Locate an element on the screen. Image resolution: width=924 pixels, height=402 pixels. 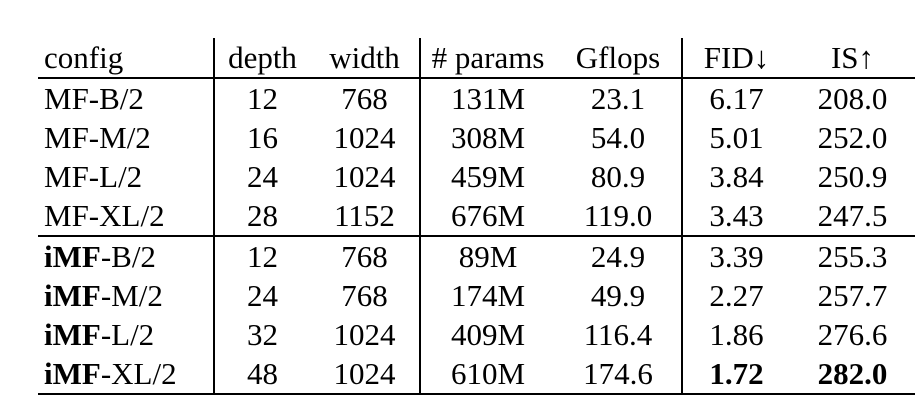
params-cell: 676M is located at coordinates (488, 215).